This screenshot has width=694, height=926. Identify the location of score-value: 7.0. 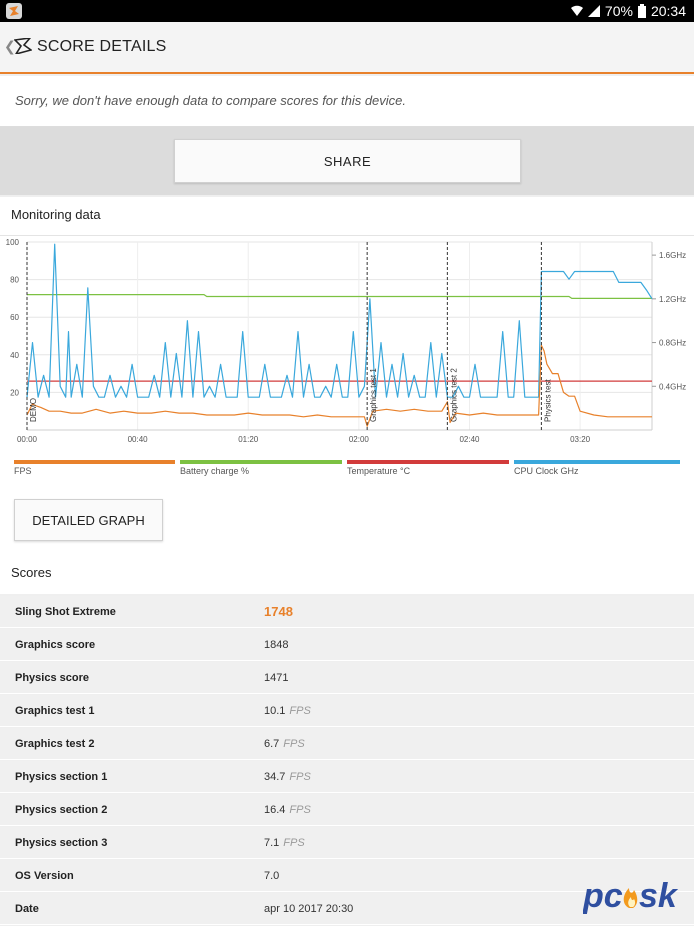
(271, 876).